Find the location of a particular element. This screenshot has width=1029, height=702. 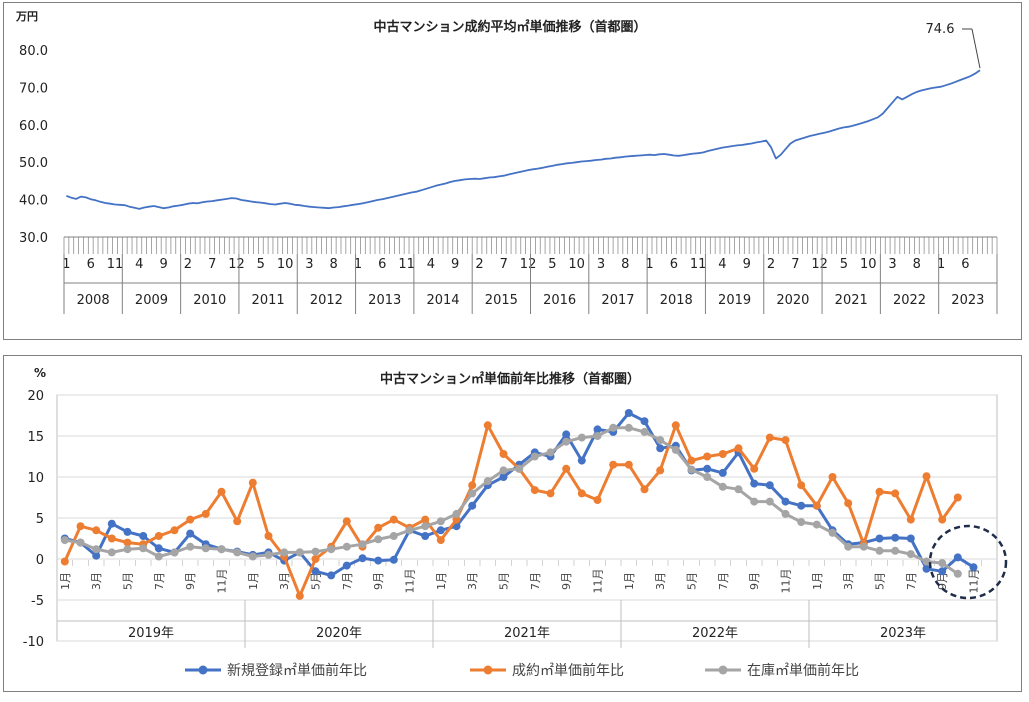

y-tick-label: 50.0 is located at coordinates (33, 163).